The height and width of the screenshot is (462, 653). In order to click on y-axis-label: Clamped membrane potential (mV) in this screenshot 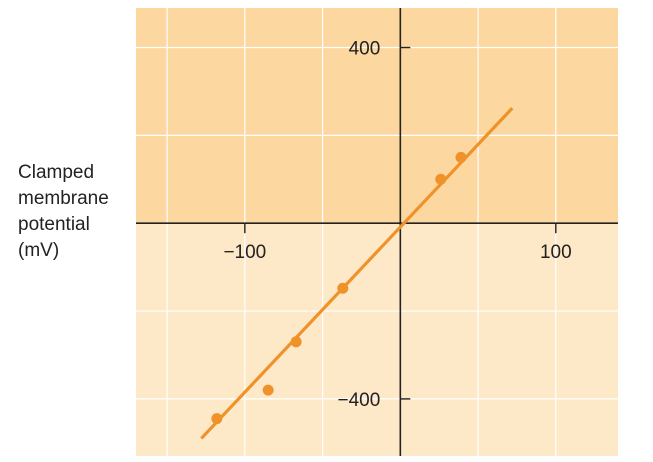, I will do `click(76, 212)`.